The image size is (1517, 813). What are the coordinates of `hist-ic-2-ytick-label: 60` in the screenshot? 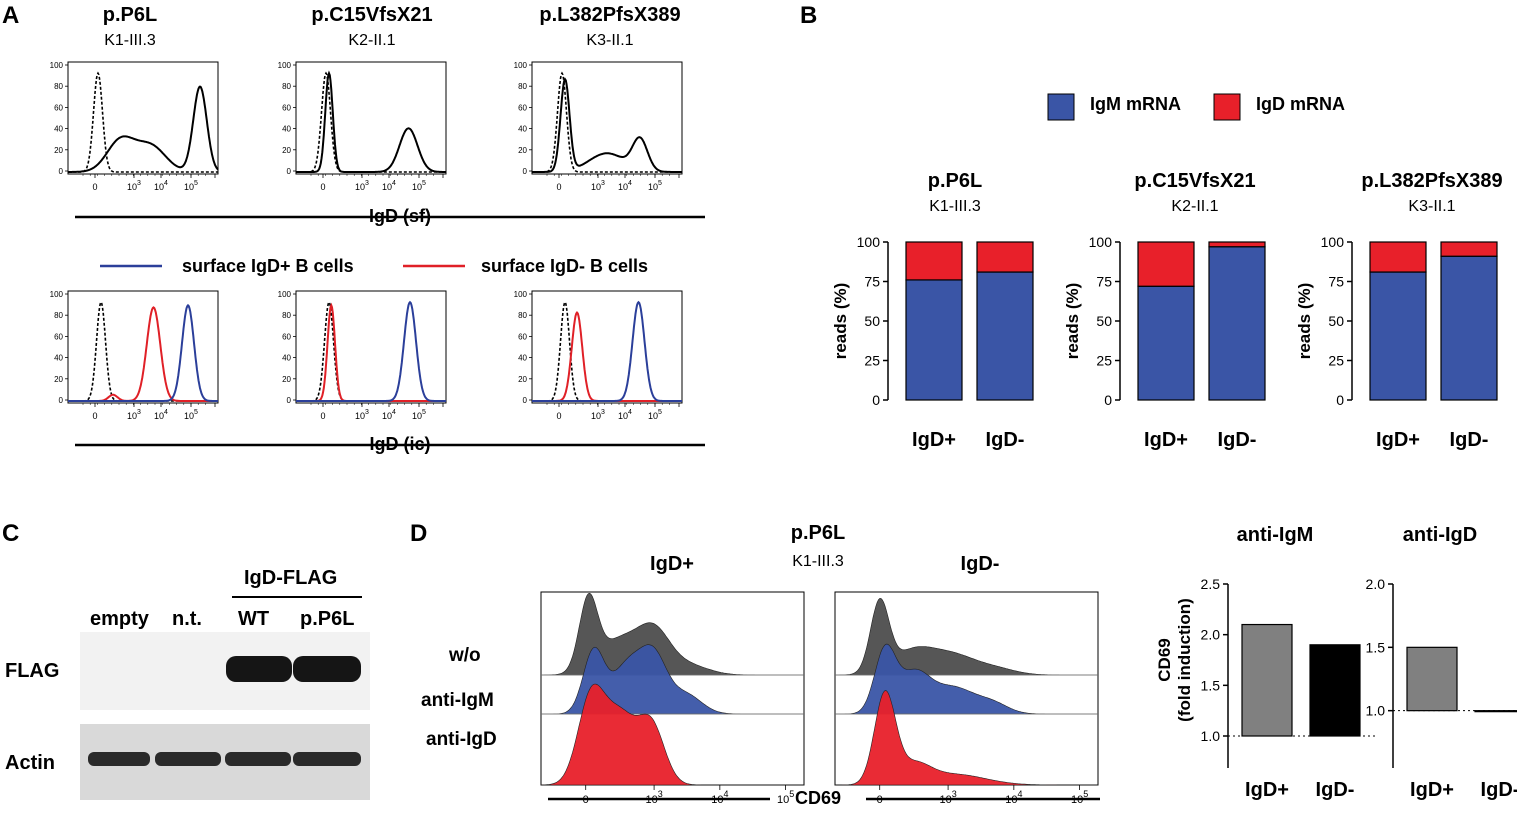 It's located at (286, 336).